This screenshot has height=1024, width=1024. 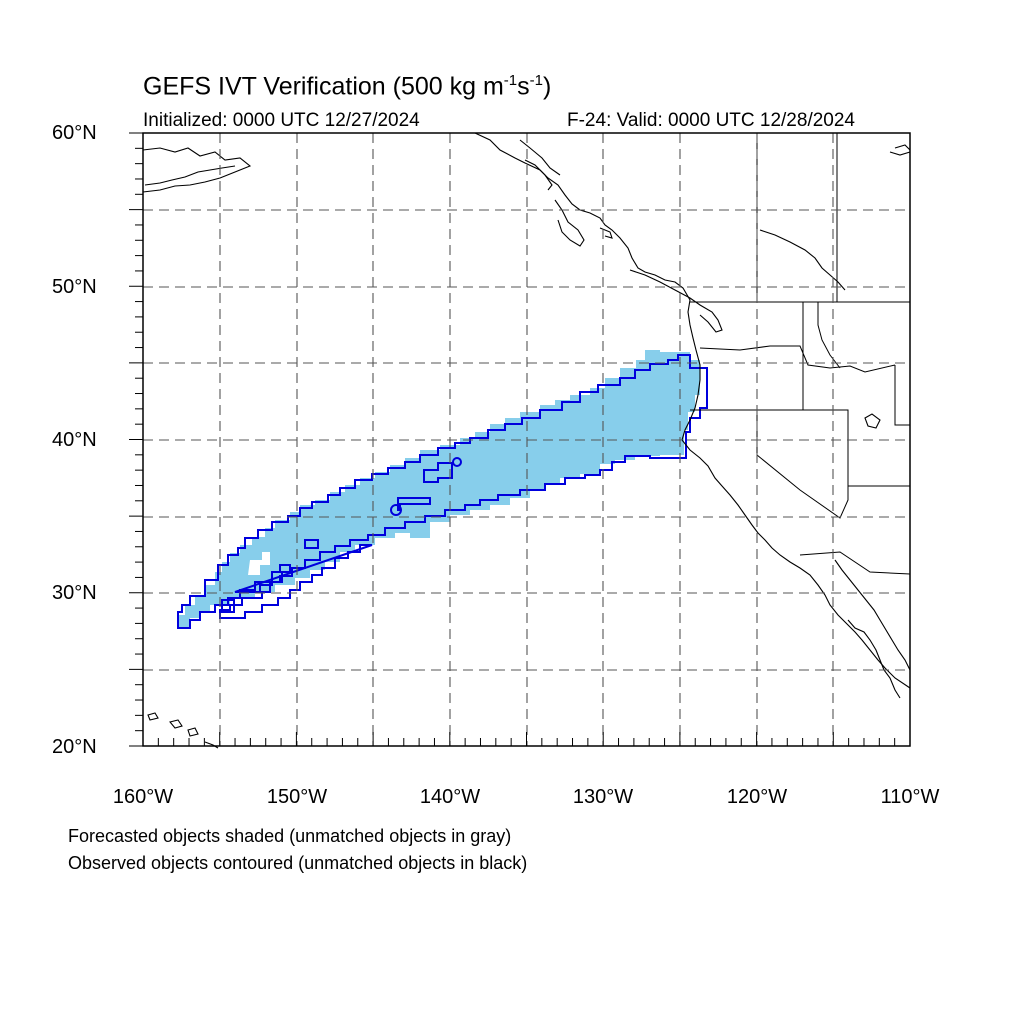 What do you see at coordinates (536, 80) in the screenshot?
I see `title-exp2: -1` at bounding box center [536, 80].